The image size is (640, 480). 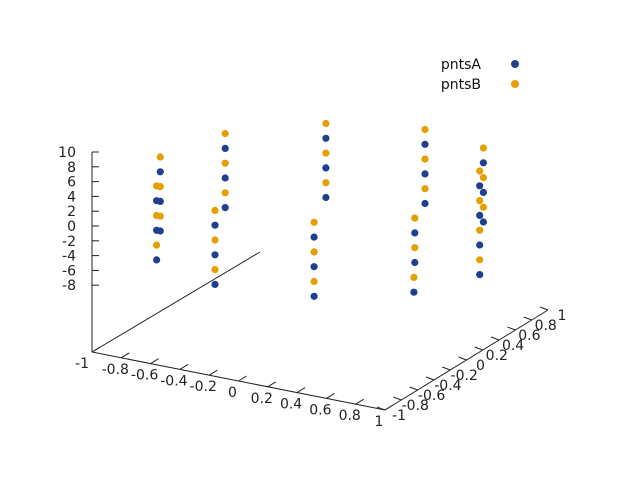 What do you see at coordinates (71, 168) in the screenshot?
I see `z-tick-label: 8` at bounding box center [71, 168].